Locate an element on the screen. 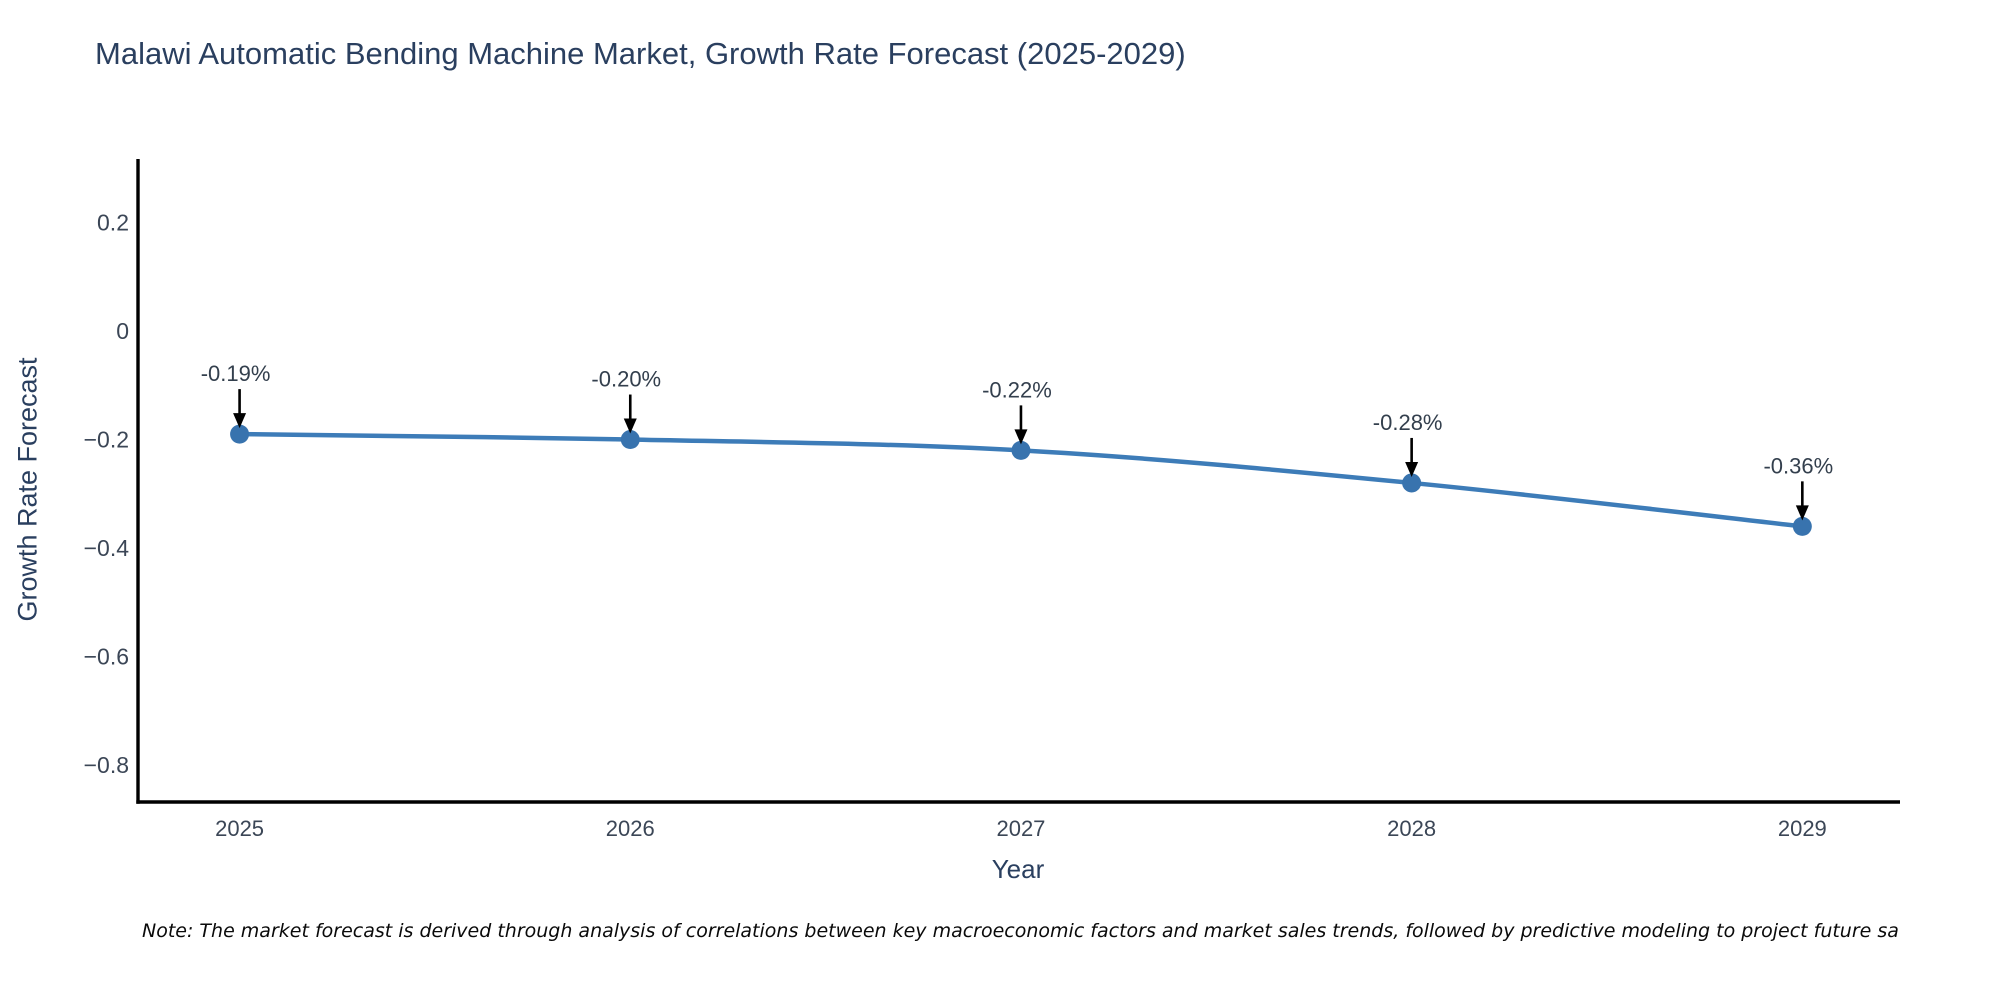 This screenshot has height=1000, width=2000. x-tick-label: 2027 is located at coordinates (1020, 828).